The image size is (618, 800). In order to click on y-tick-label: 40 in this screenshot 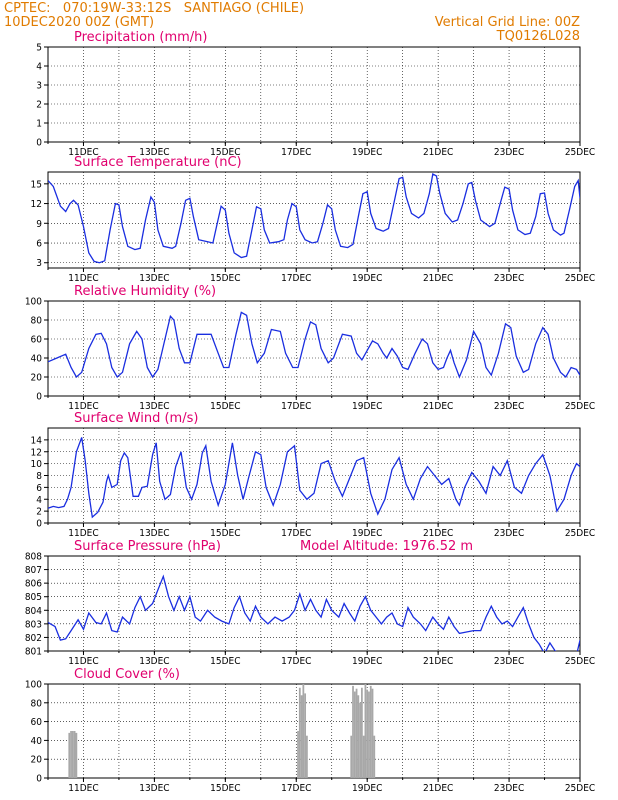, I will do `click(37, 741)`.